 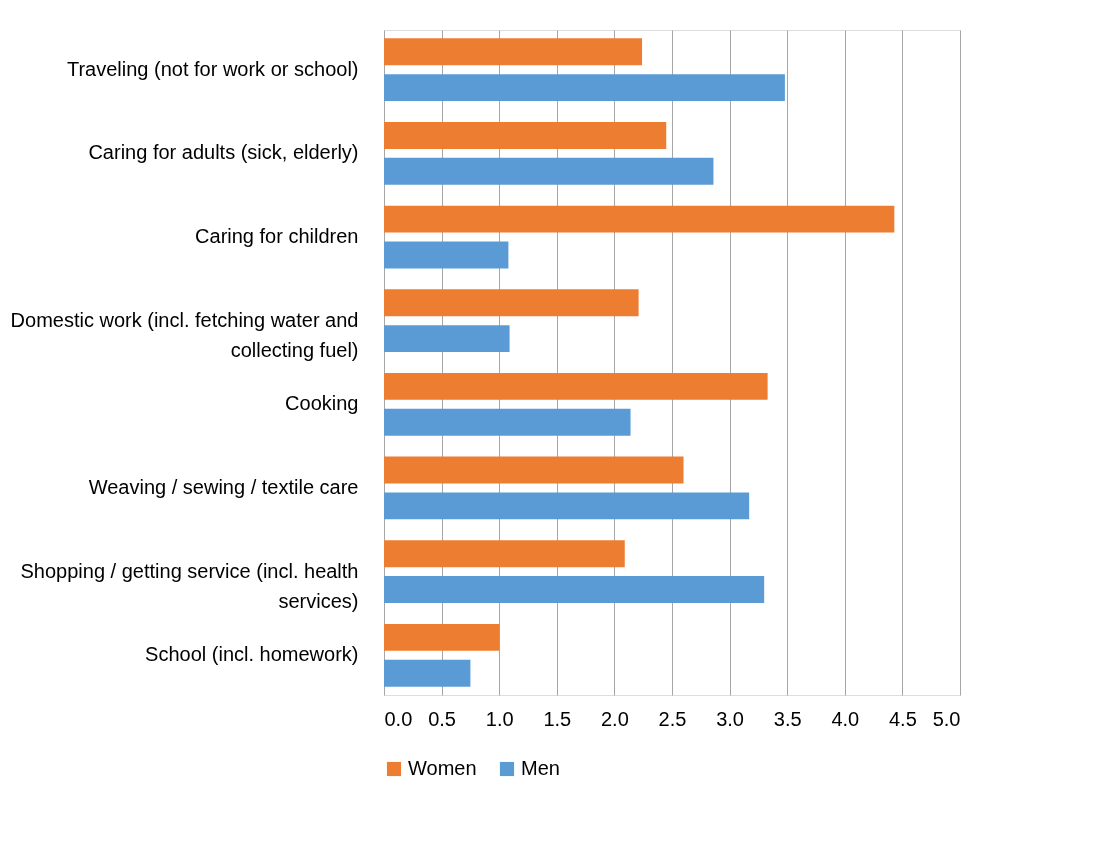 What do you see at coordinates (946, 718) in the screenshot?
I see `x-tick-label: 5.0` at bounding box center [946, 718].